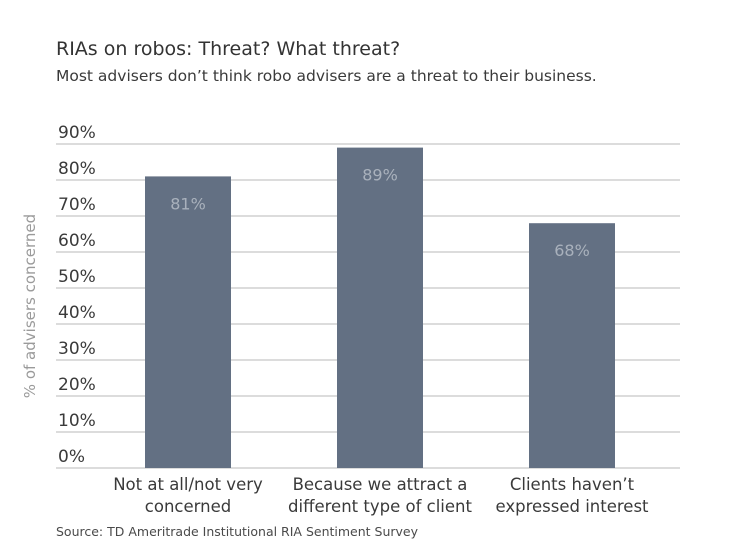 This screenshot has height=550, width=748. I want to click on y-tick-label: 10%, so click(77, 421).